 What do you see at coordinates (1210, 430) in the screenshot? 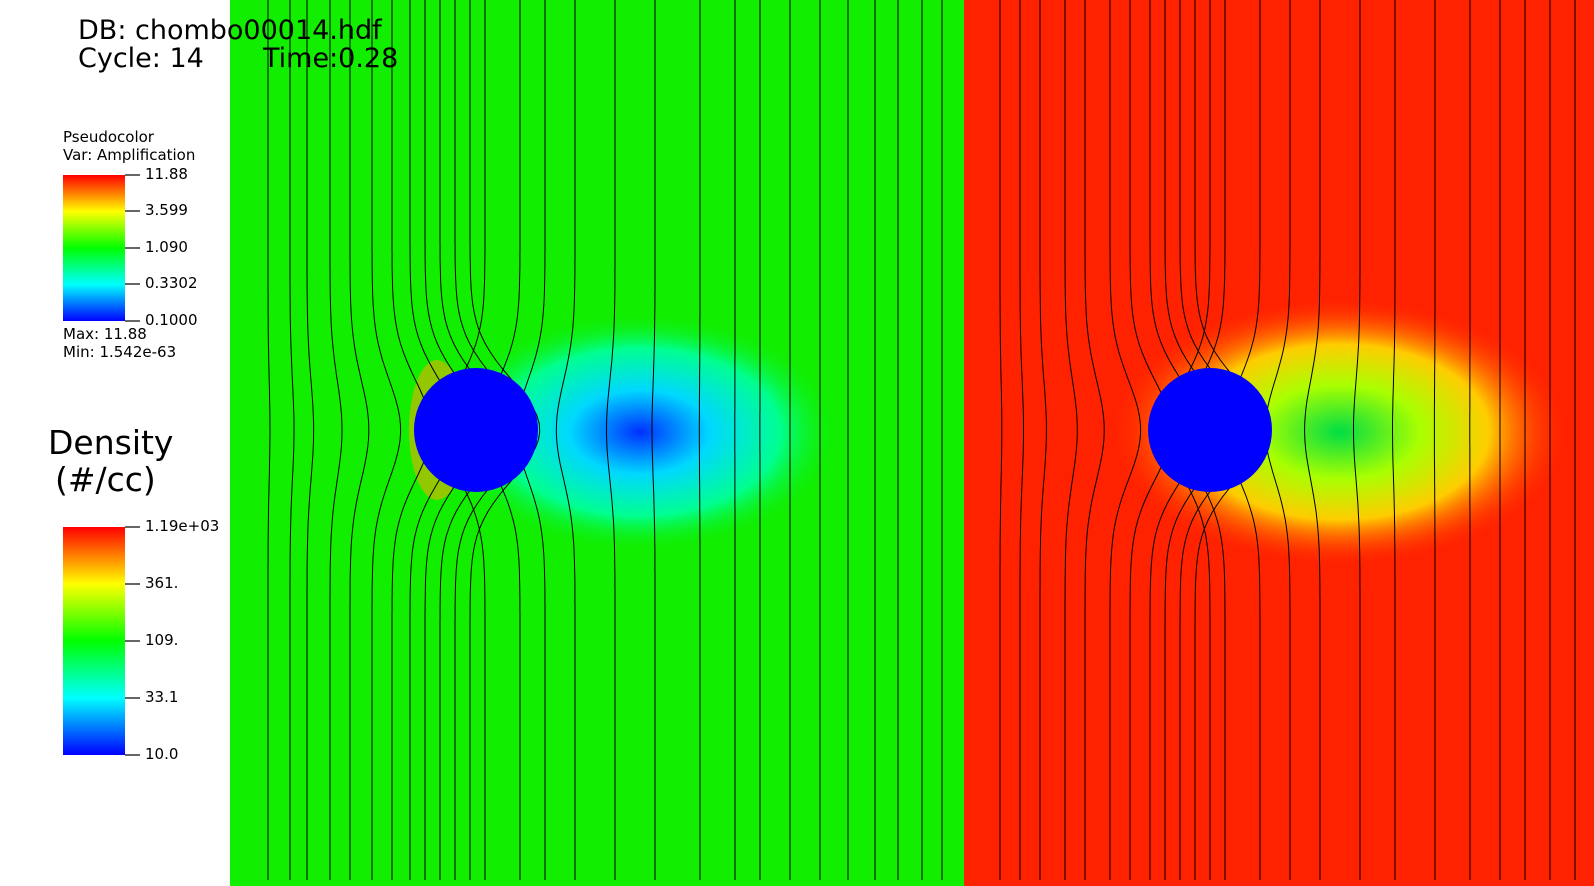
I see `density-obstacle` at bounding box center [1210, 430].